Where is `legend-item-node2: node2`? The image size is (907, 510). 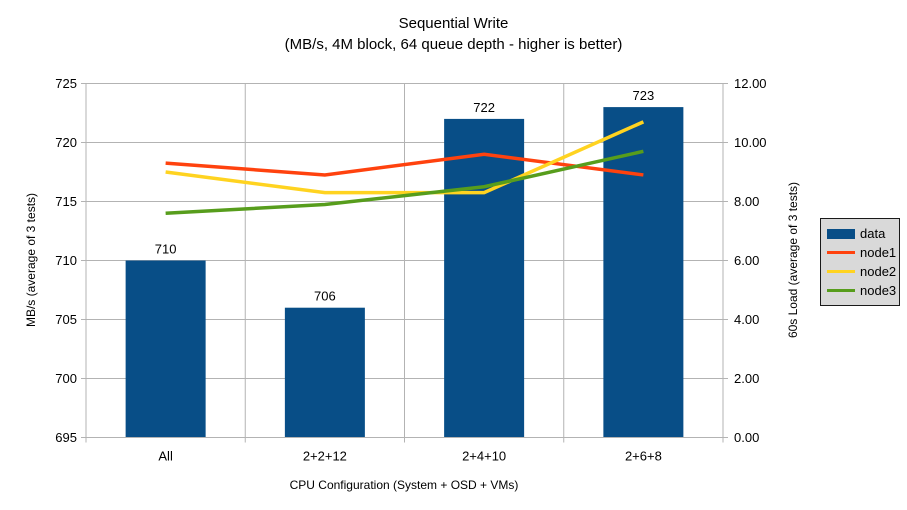 legend-item-node2: node2 is located at coordinates (863, 271).